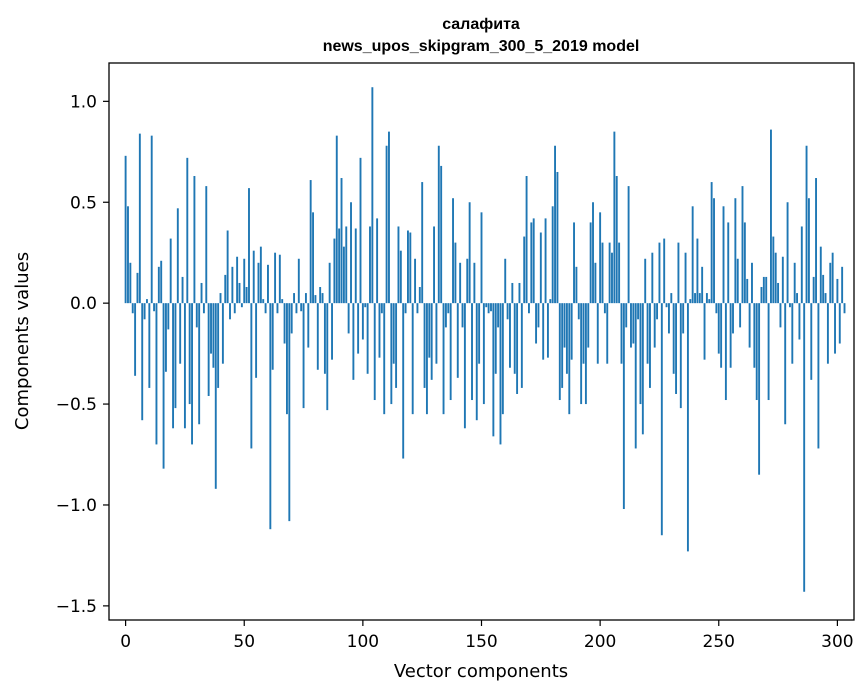  What do you see at coordinates (83, 203) in the screenshot?
I see `y-tick-label: 0.5` at bounding box center [83, 203].